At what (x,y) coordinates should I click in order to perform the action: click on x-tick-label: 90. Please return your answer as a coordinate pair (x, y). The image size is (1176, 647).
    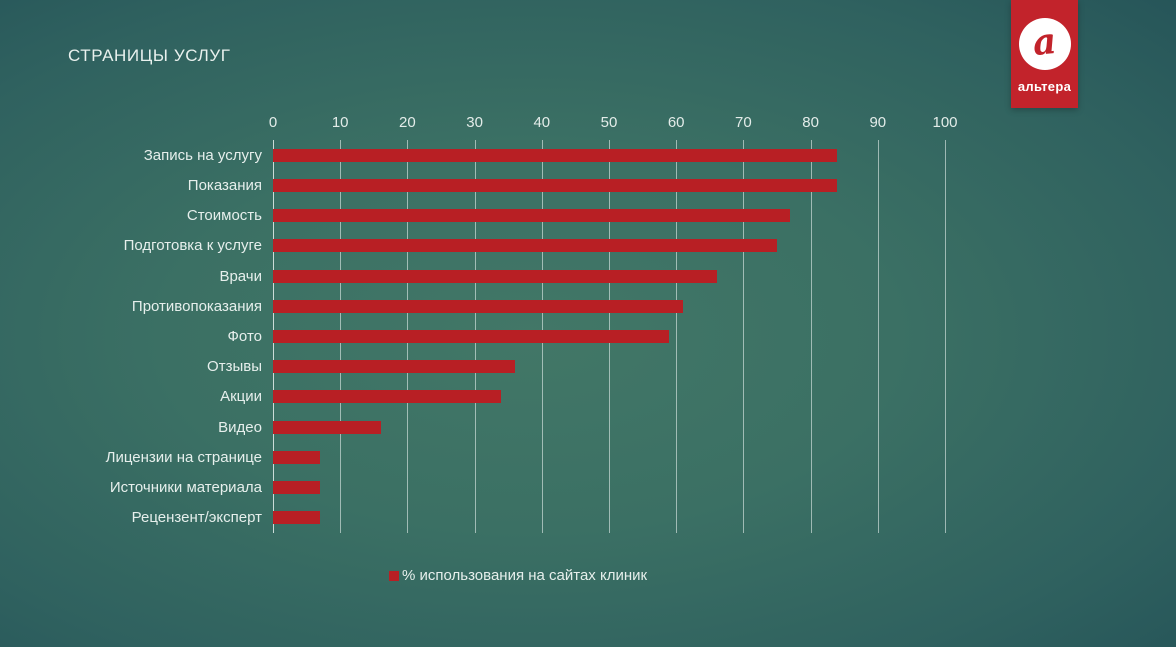
    Looking at the image, I should click on (878, 122).